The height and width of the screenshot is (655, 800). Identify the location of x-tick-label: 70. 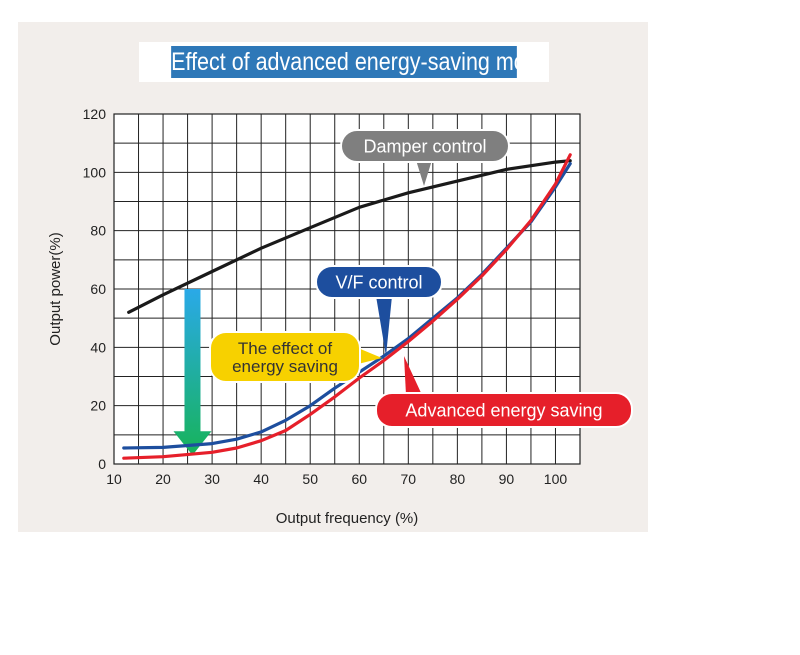
(409, 479).